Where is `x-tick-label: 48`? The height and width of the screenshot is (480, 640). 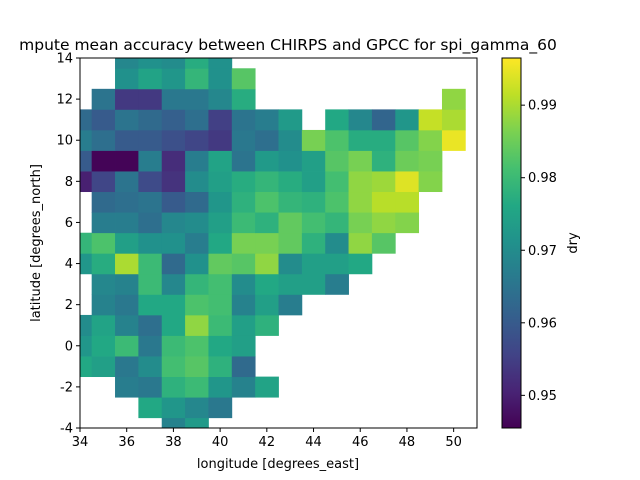 x-tick-label: 48 is located at coordinates (407, 442).